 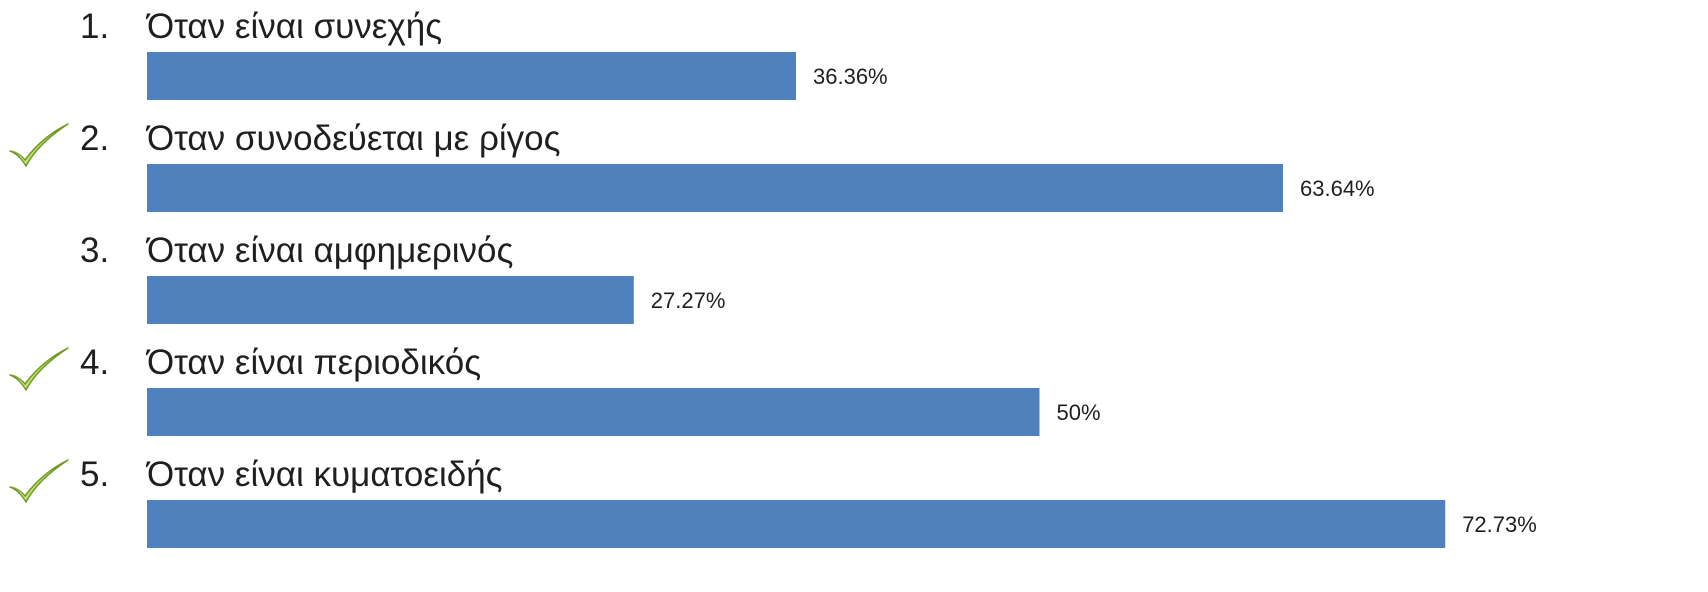 What do you see at coordinates (94, 474) in the screenshot?
I see `question-number: 5.` at bounding box center [94, 474].